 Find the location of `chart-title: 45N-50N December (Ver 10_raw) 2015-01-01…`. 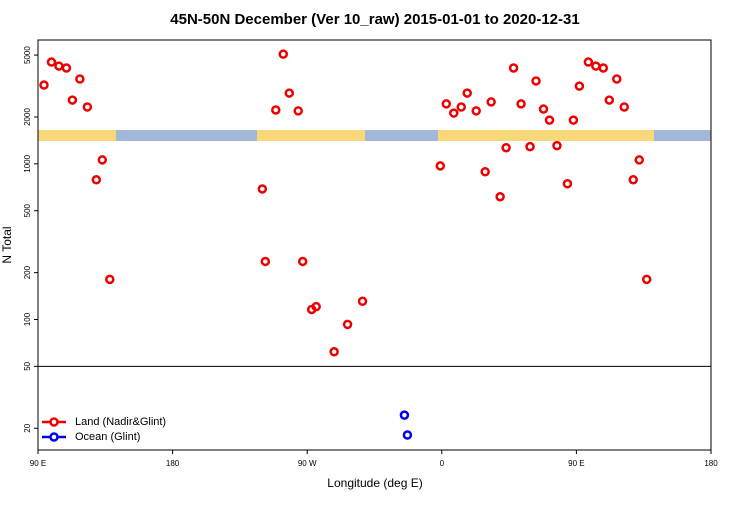

chart-title: 45N-50N December (Ver 10_raw) 2015-01-01… is located at coordinates (374, 19).